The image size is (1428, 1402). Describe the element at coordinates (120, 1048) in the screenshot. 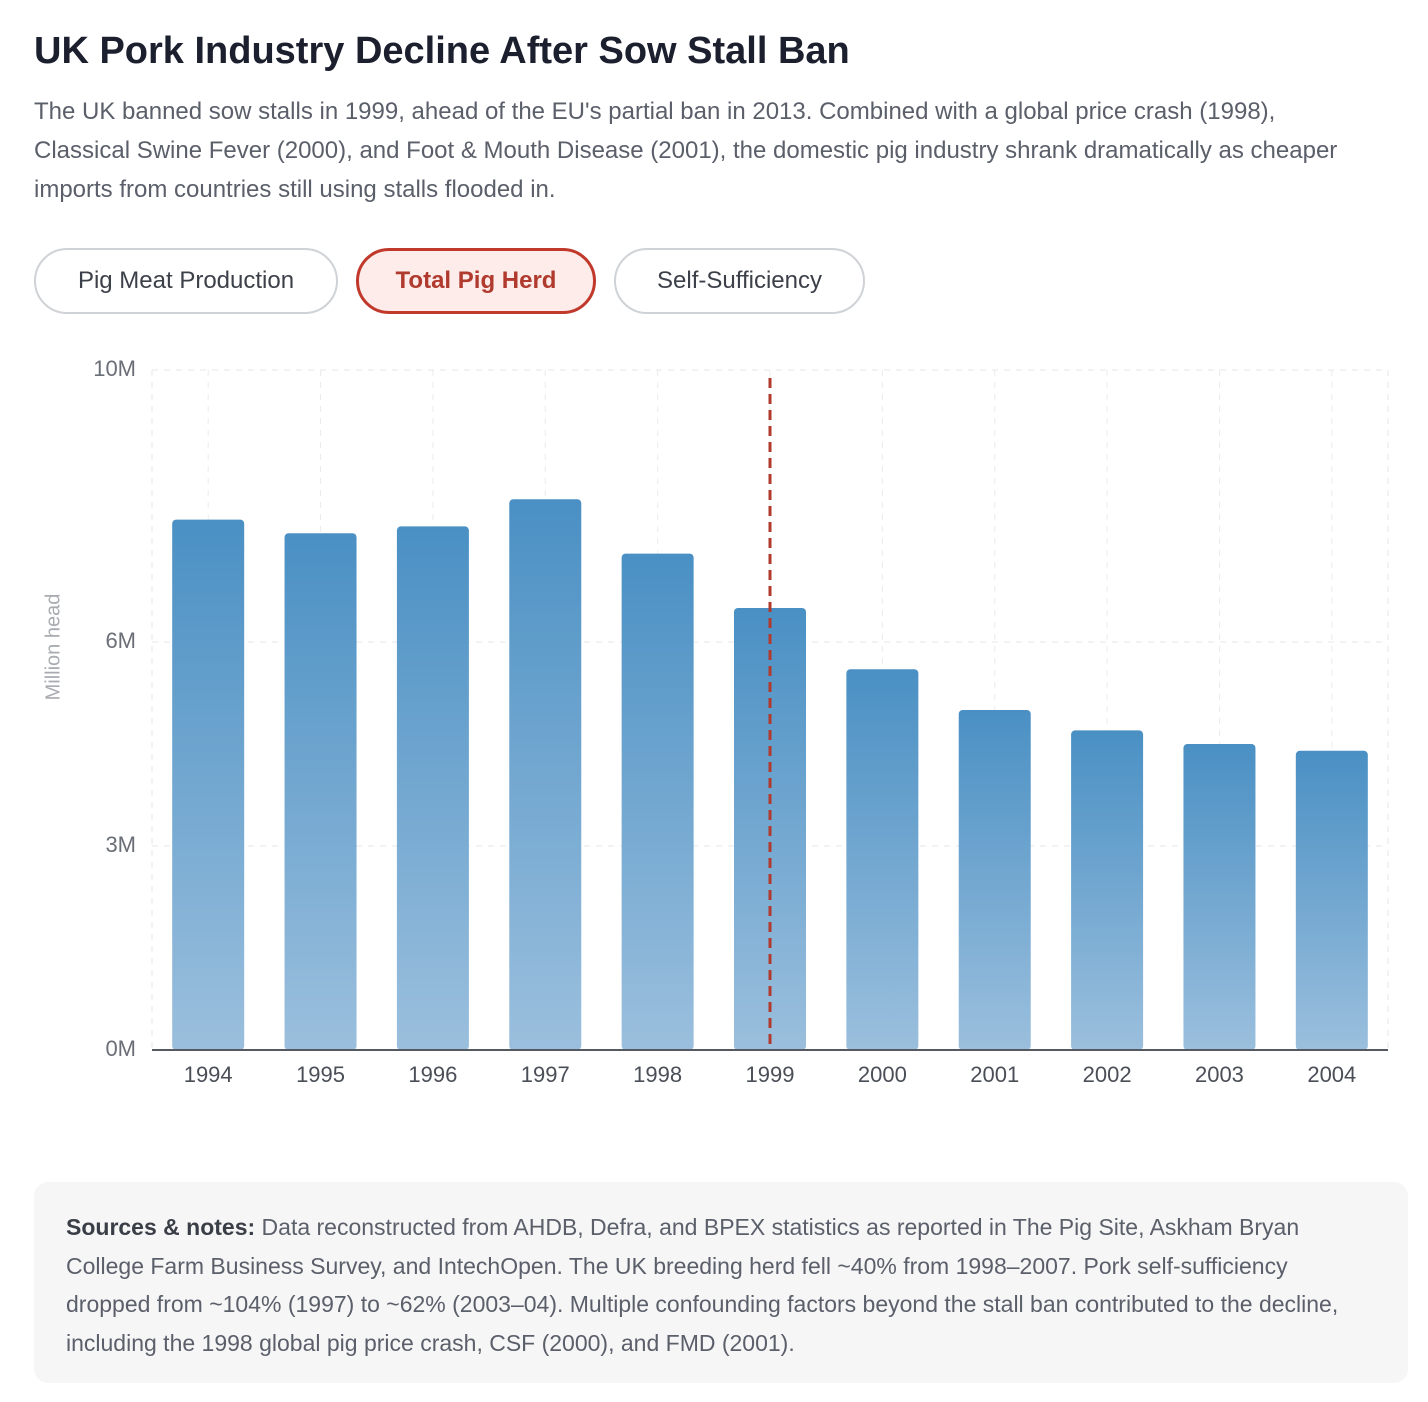

I see `y-tick-label: 0M` at that location.